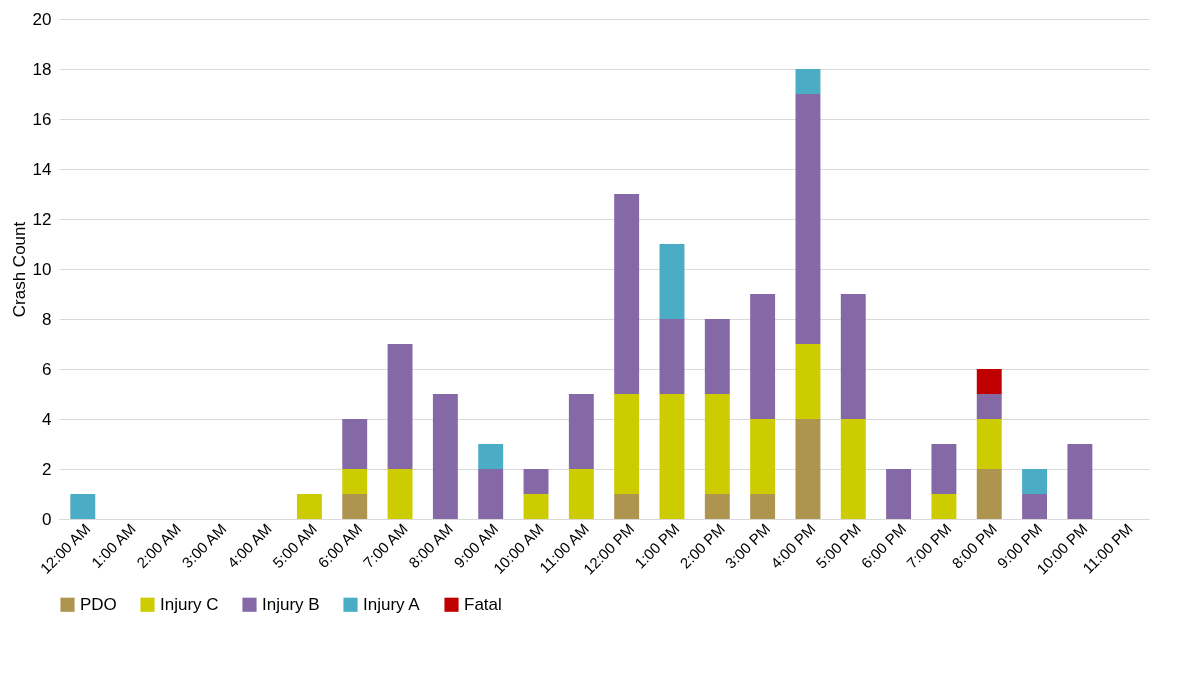 This screenshot has height=681, width=1184. I want to click on y-tick-label: 0, so click(47, 519).